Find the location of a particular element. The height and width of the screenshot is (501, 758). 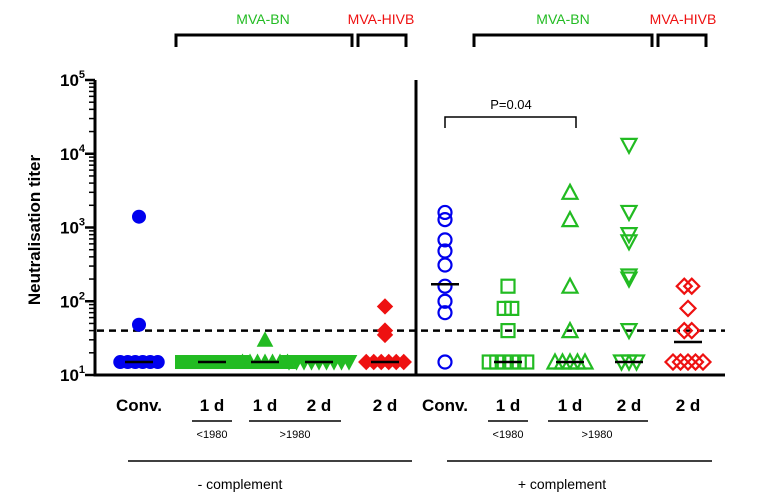

bracket-mva-bn-left is located at coordinates (264, 40).